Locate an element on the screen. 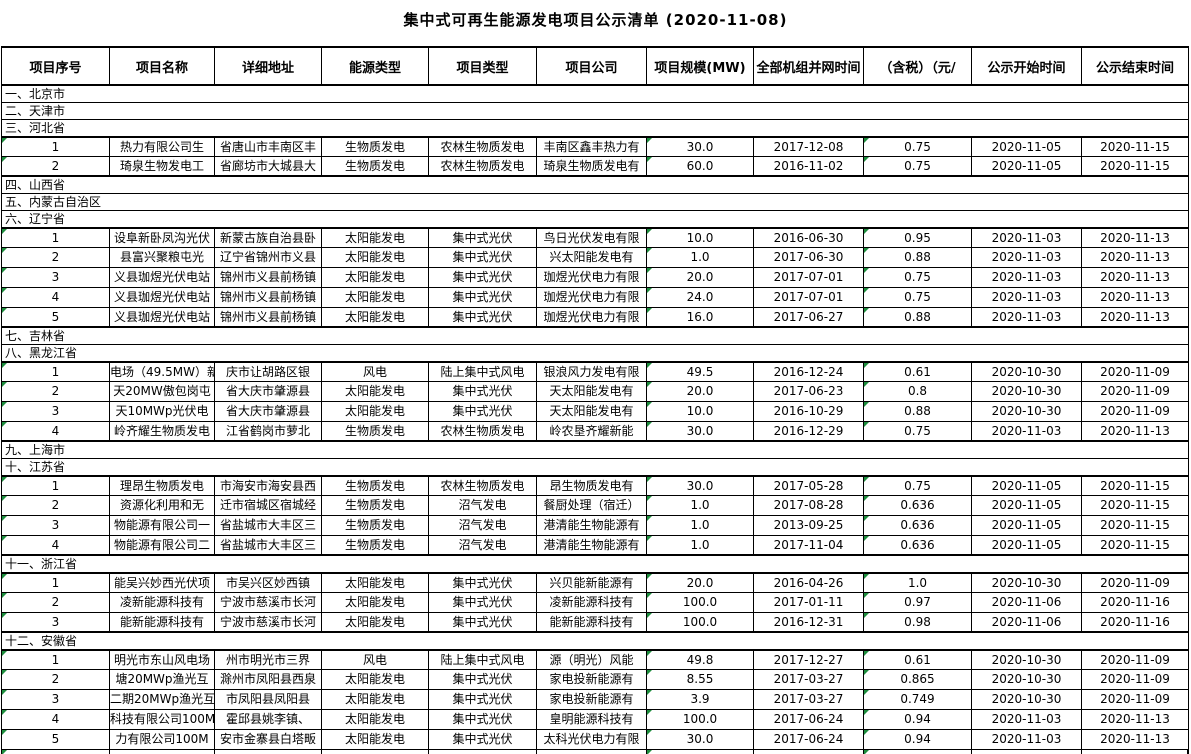 The image size is (1191, 754). cell-company: 昂生物质发电有 is located at coordinates (592, 486).